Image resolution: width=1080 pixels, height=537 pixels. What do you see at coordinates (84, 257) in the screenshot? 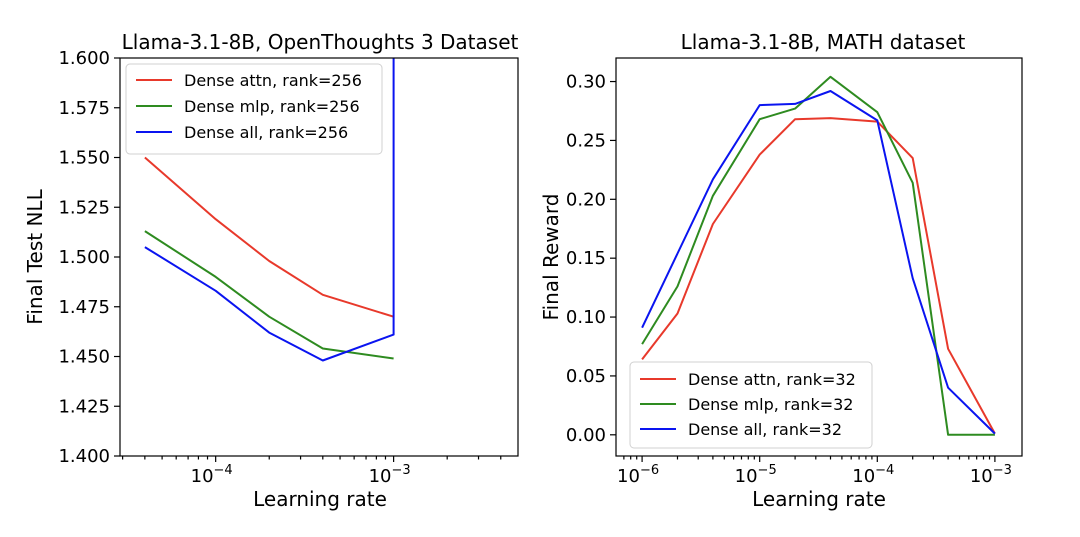
I see `y-tick-label: 1.500` at bounding box center [84, 257].